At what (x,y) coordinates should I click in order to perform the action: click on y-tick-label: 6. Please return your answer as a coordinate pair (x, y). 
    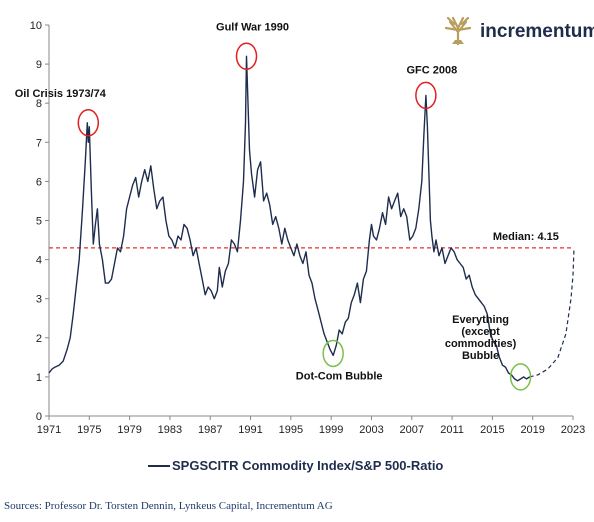
    Looking at the image, I should click on (39, 182).